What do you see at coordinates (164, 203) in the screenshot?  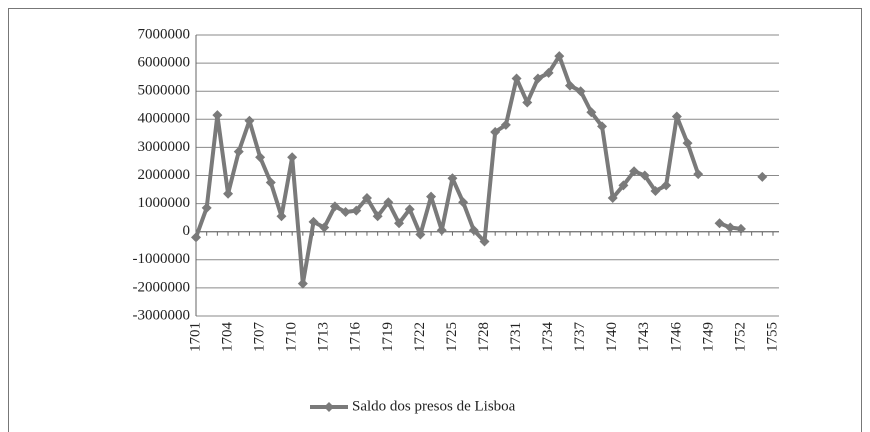 I see `y-tick-label: 1000000` at bounding box center [164, 203].